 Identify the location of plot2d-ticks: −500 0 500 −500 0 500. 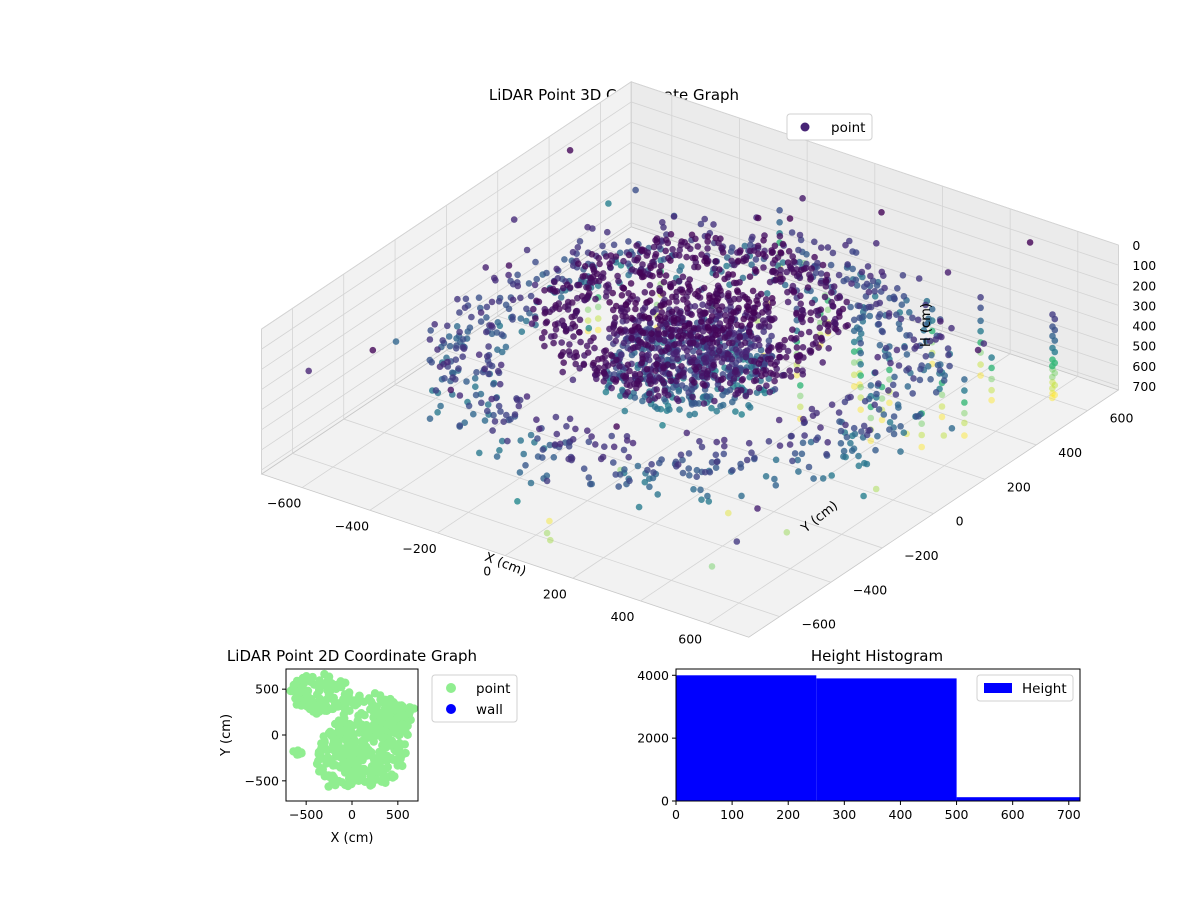
(327, 752).